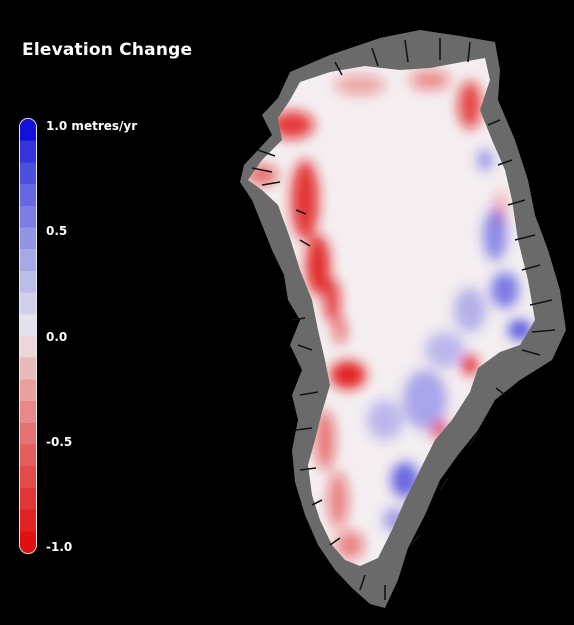 The image size is (574, 625). Describe the element at coordinates (59, 442) in the screenshot. I see `legend-tick-neg-half: -0.5` at that location.